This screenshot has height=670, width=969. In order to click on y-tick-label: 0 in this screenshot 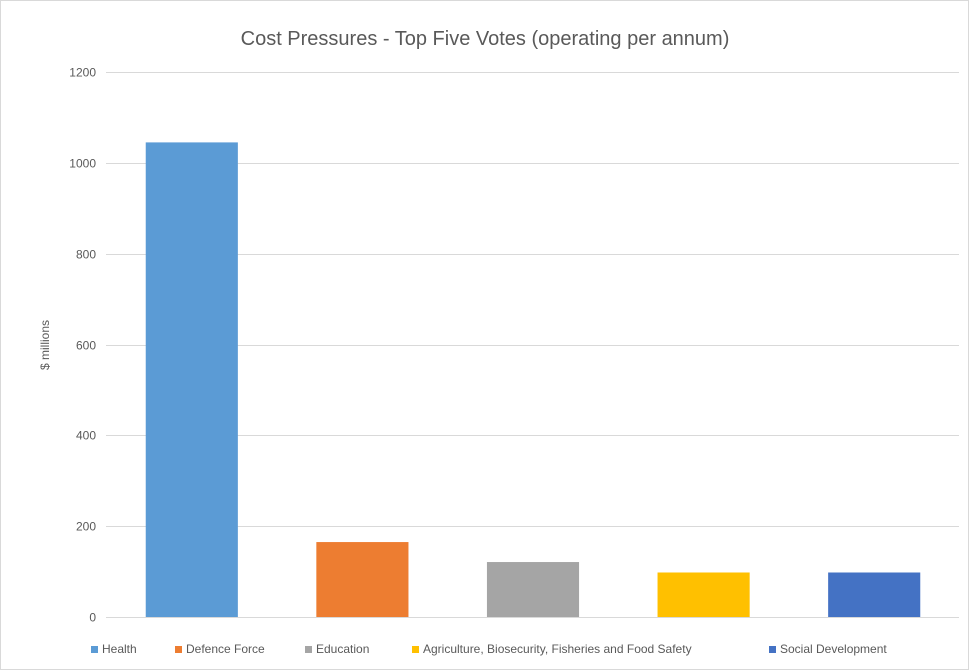, I will do `click(92, 618)`.